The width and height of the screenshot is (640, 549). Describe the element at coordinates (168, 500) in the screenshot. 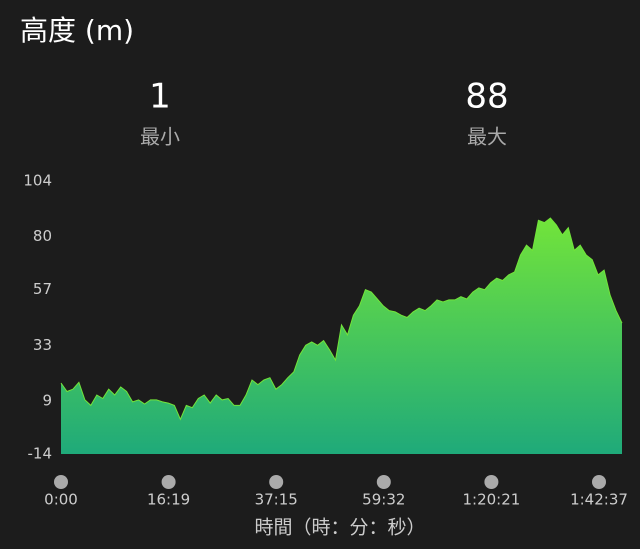

I see `x-tick-label: 16:19` at that location.